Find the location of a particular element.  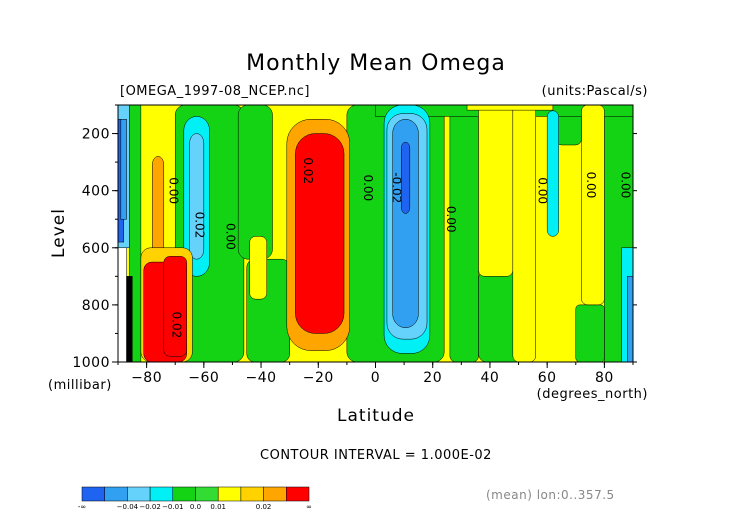

band-orange-sh1 is located at coordinates (158, 208).